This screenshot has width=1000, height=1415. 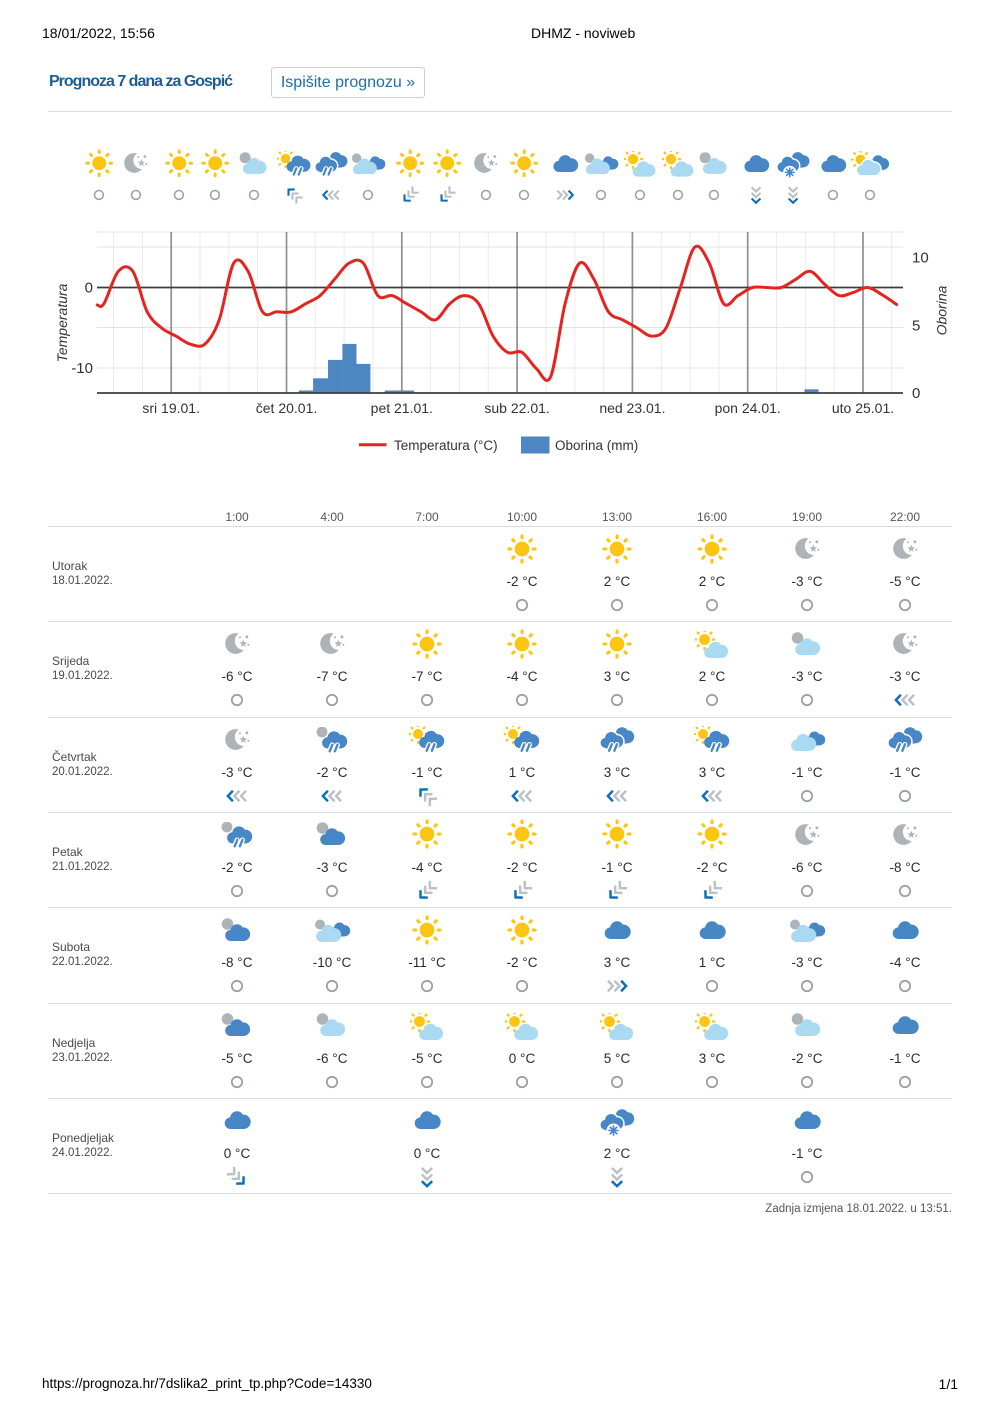 What do you see at coordinates (942, 310) in the screenshot?
I see `svg-text: Oborina` at bounding box center [942, 310].